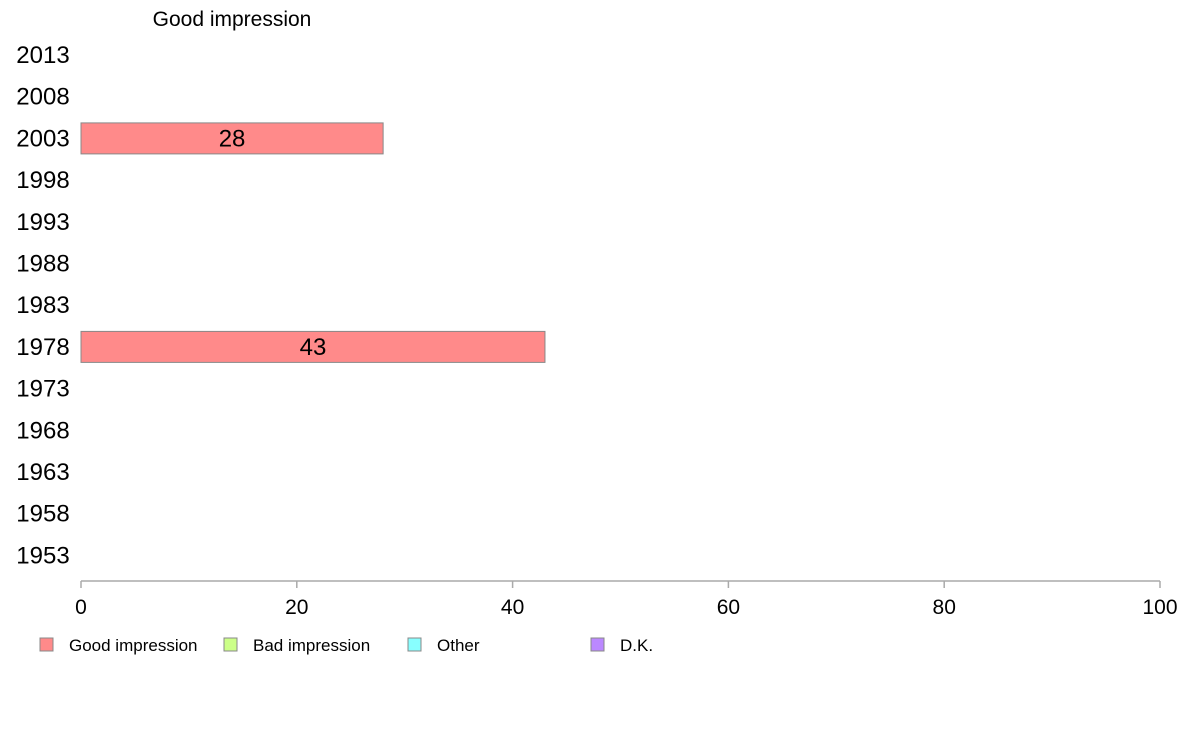  What do you see at coordinates (42, 138) in the screenshot?
I see `y-tick-label-2003: 2003` at bounding box center [42, 138].